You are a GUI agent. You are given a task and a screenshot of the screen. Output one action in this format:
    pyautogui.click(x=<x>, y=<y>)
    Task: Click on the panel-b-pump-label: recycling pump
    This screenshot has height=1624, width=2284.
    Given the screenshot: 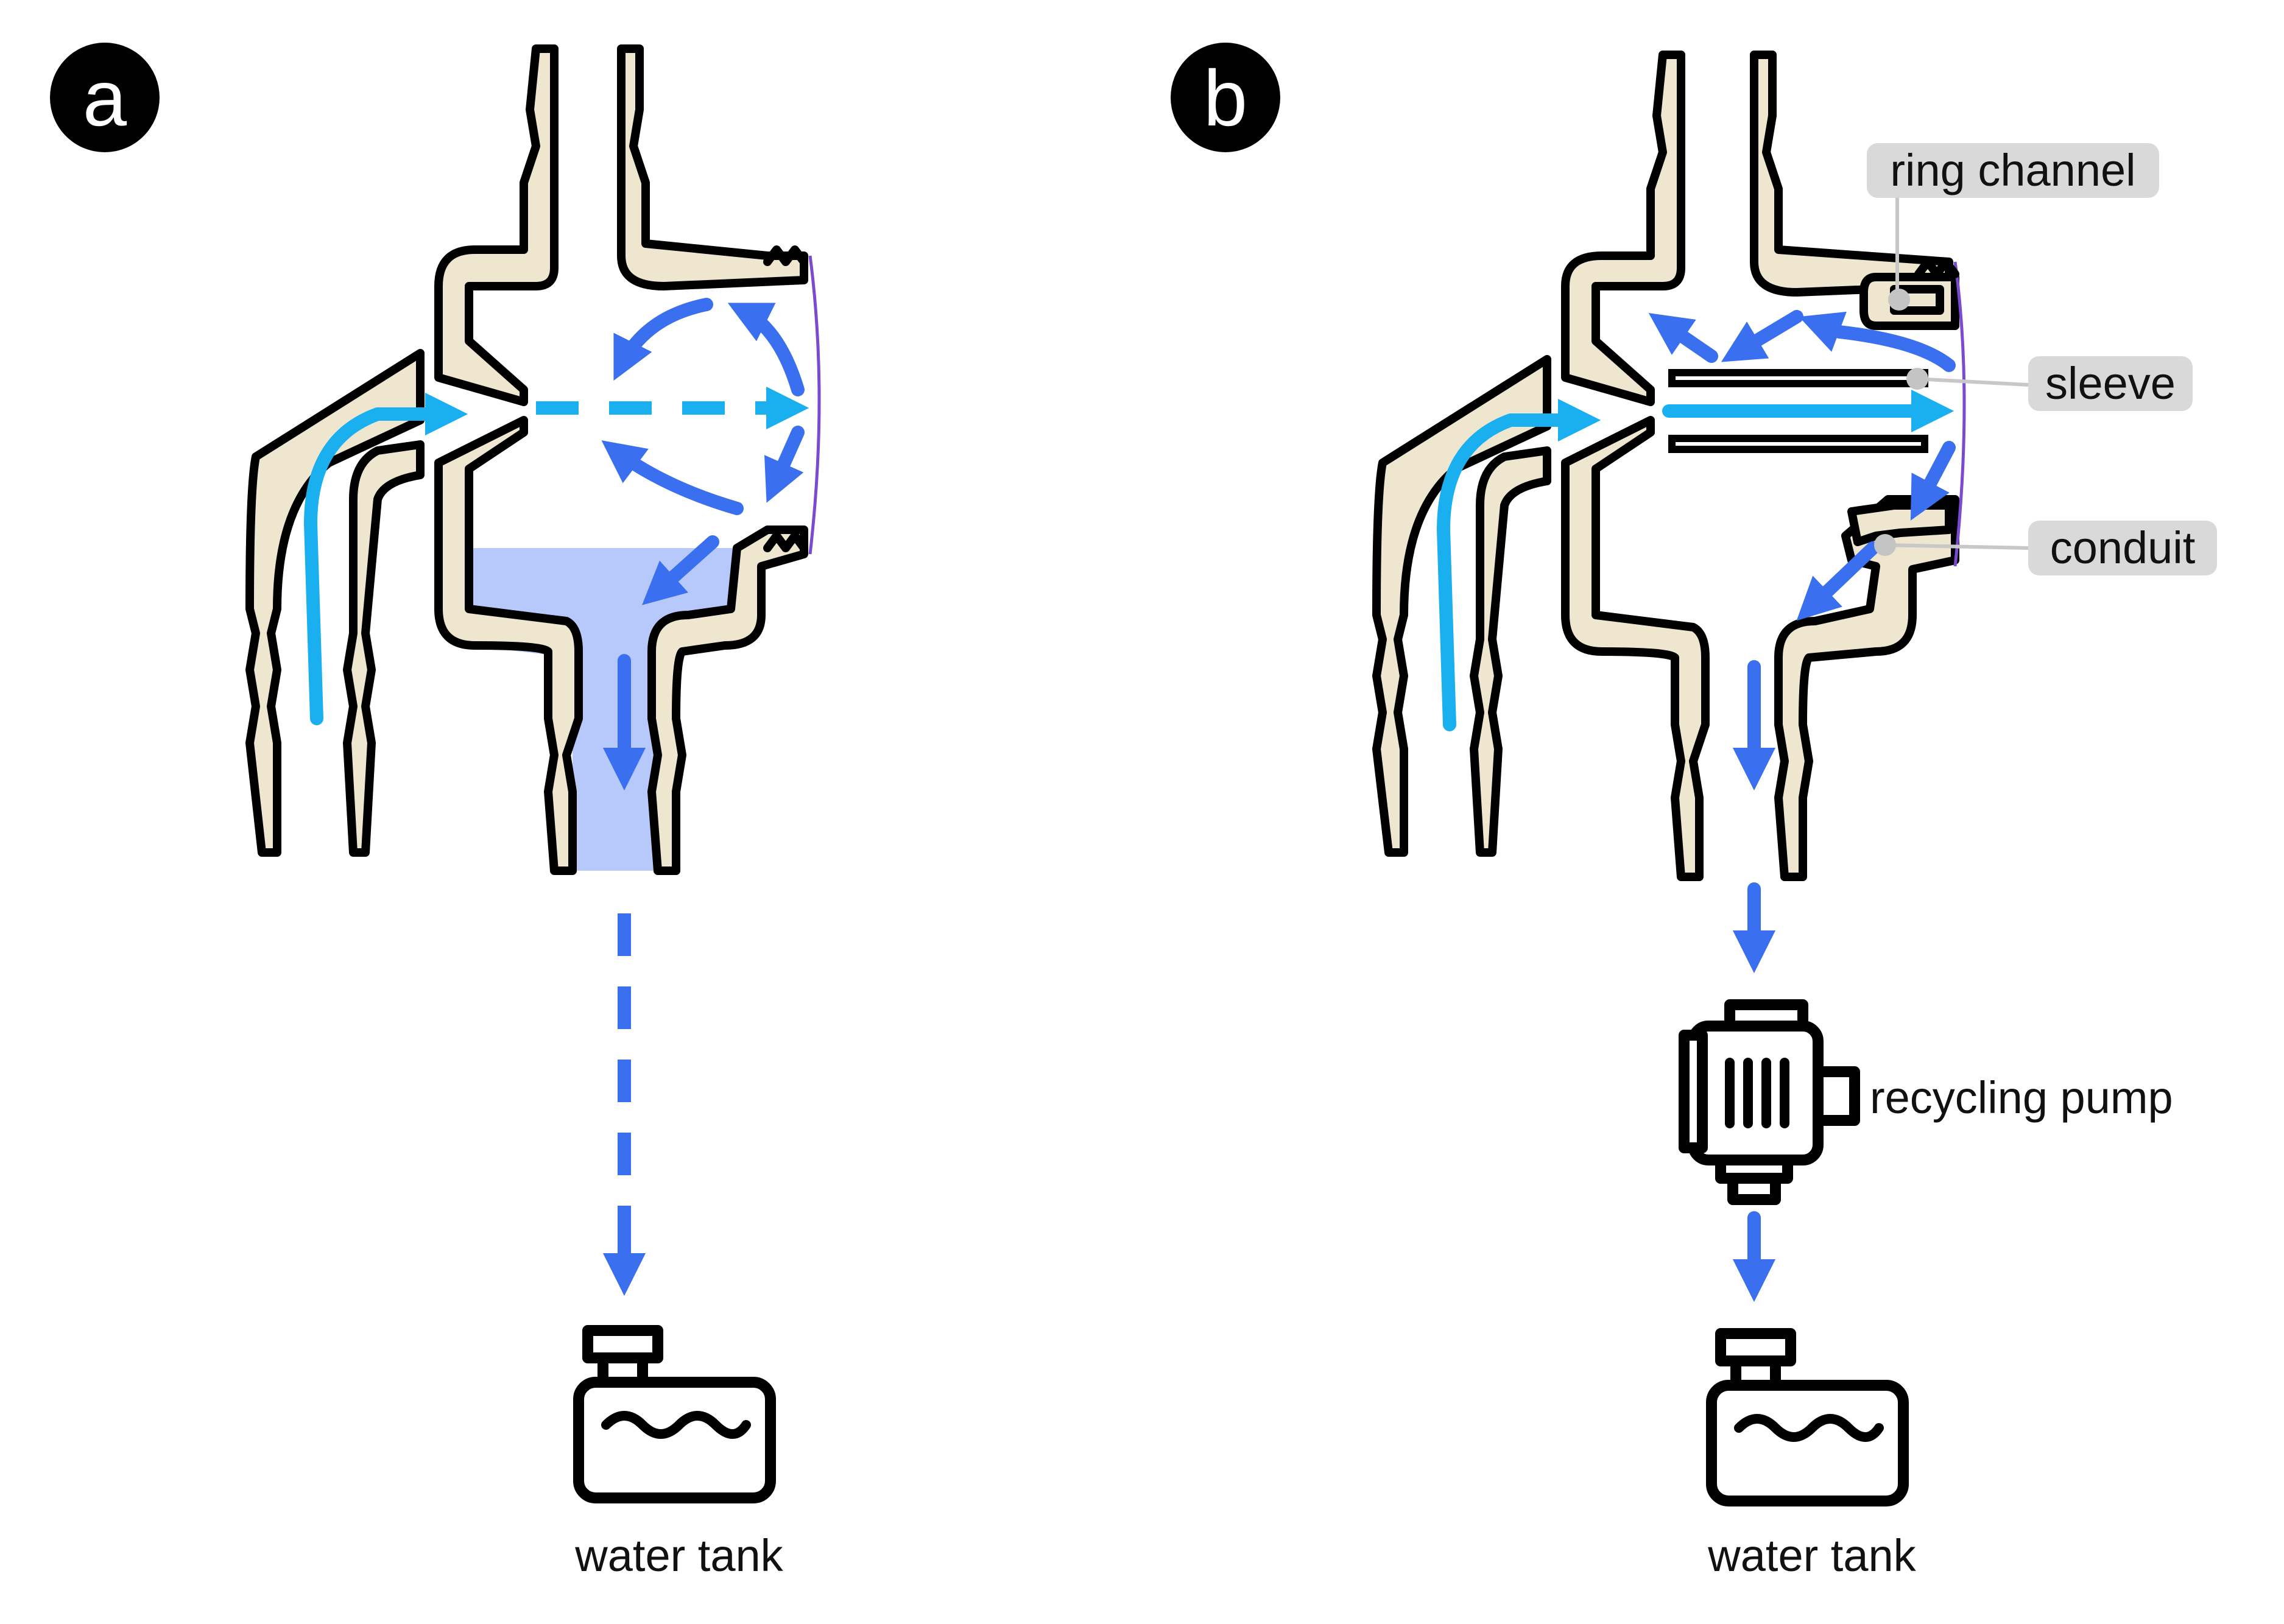 What is the action you would take?
    pyautogui.click(x=2021, y=1097)
    